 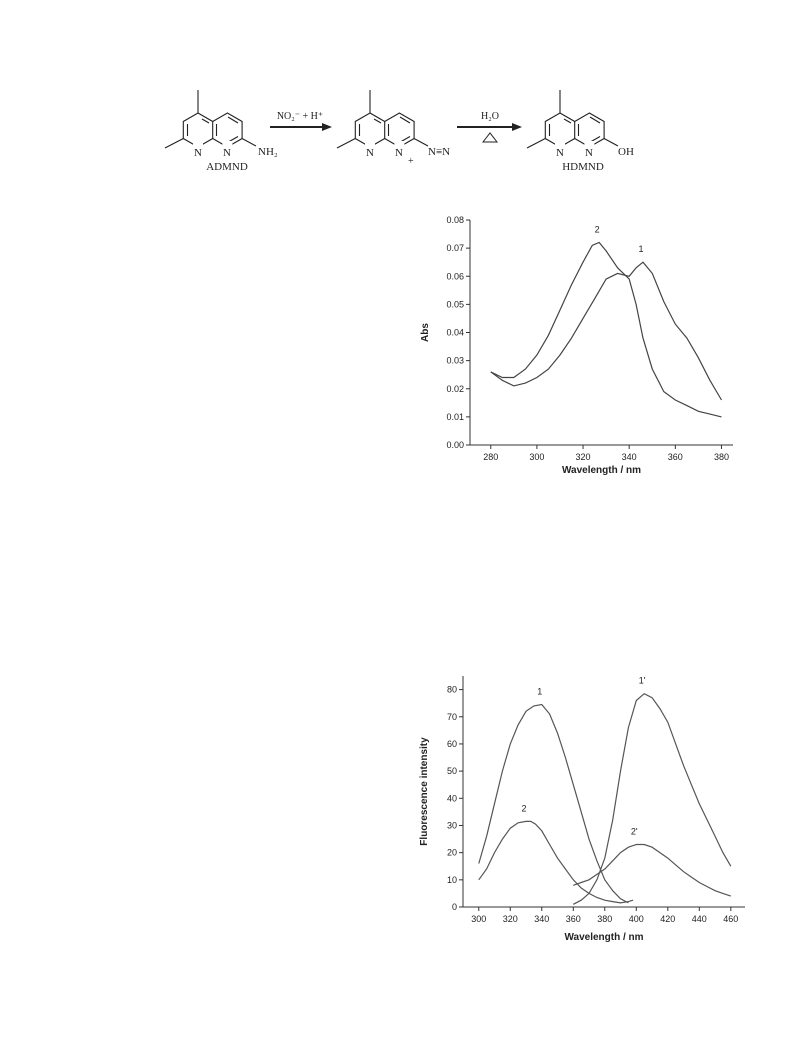 What do you see at coordinates (455, 276) in the screenshot?
I see `y-tick-label: 0.06` at bounding box center [455, 276].